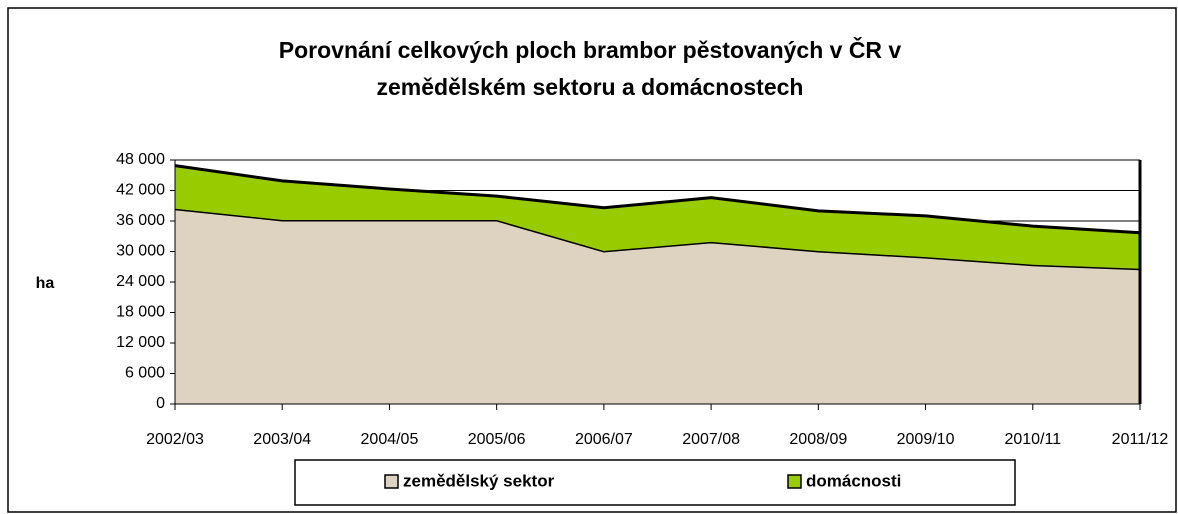 The image size is (1178, 514). What do you see at coordinates (1032, 439) in the screenshot?
I see `x-tick-label: 2010/11` at bounding box center [1032, 439].